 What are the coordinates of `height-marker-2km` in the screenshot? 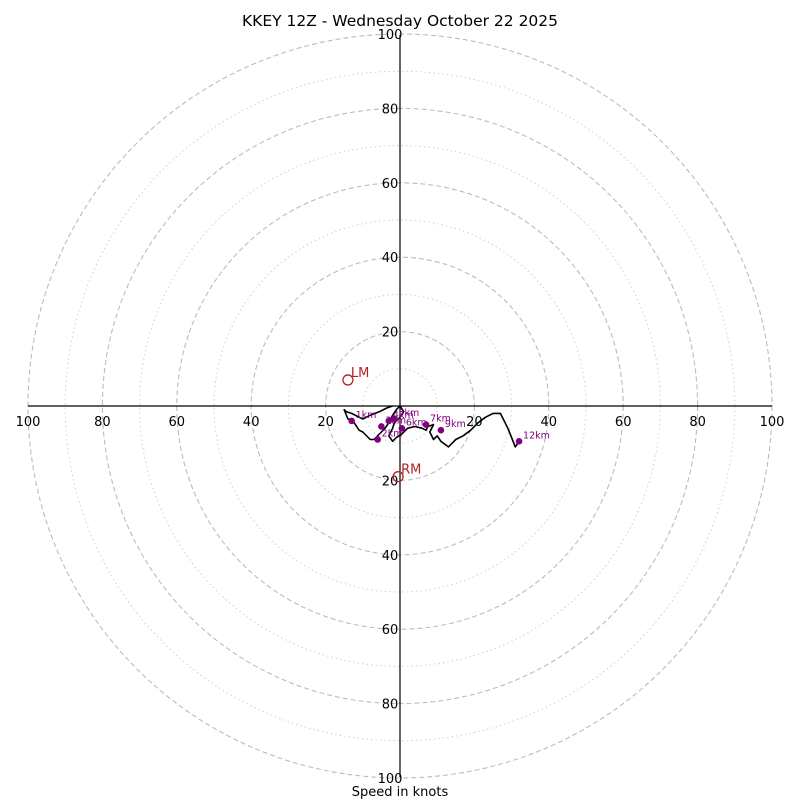 It's located at (377, 439).